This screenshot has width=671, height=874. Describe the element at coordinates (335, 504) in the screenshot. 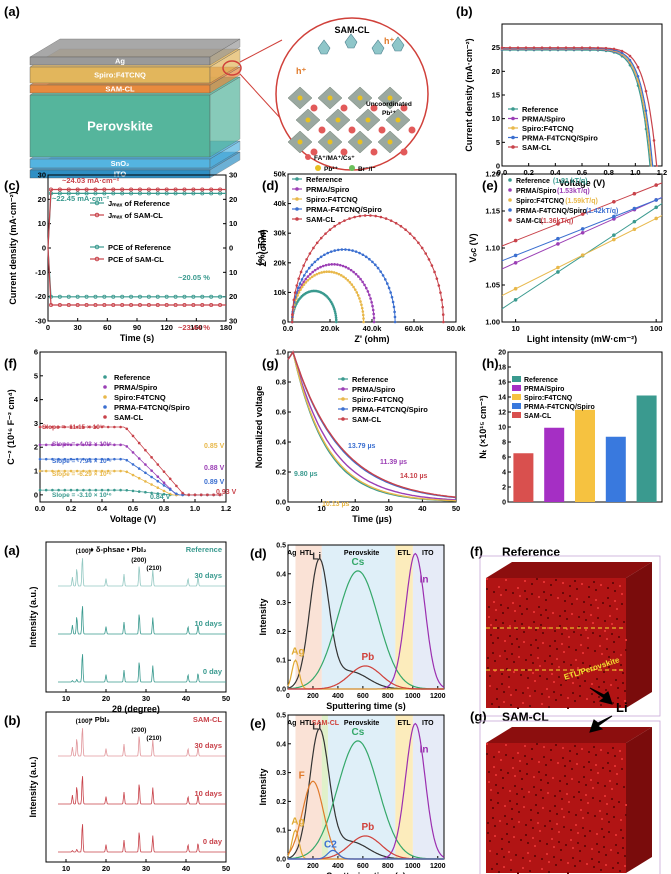

I see `tau-annotation: 10.13 µs` at that location.